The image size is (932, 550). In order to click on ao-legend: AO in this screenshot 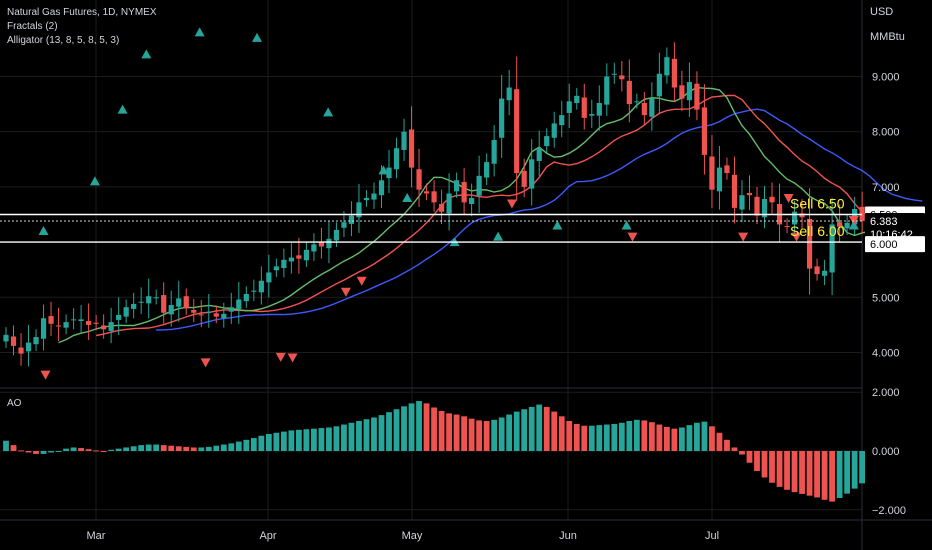, I will do `click(14, 403)`.